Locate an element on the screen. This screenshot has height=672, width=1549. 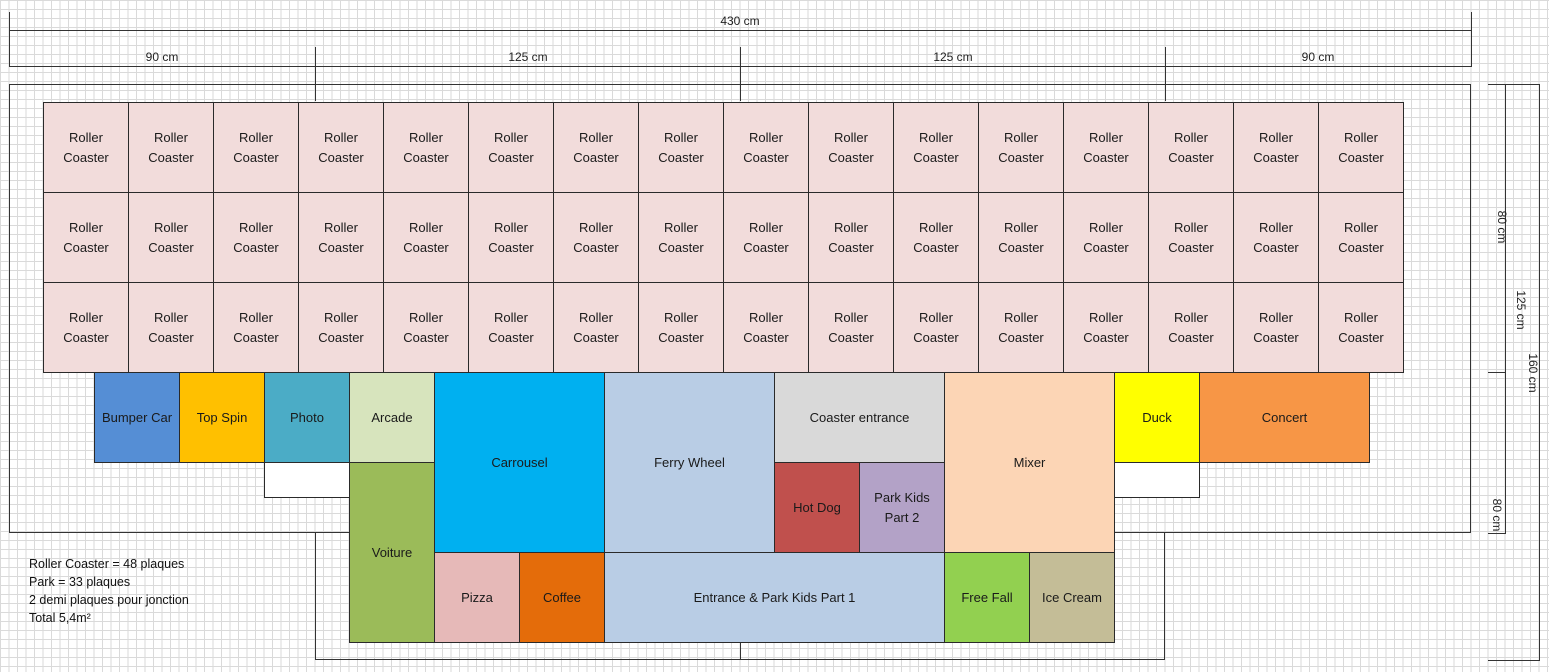
dim-right-tick-bot is located at coordinates (1497, 533).